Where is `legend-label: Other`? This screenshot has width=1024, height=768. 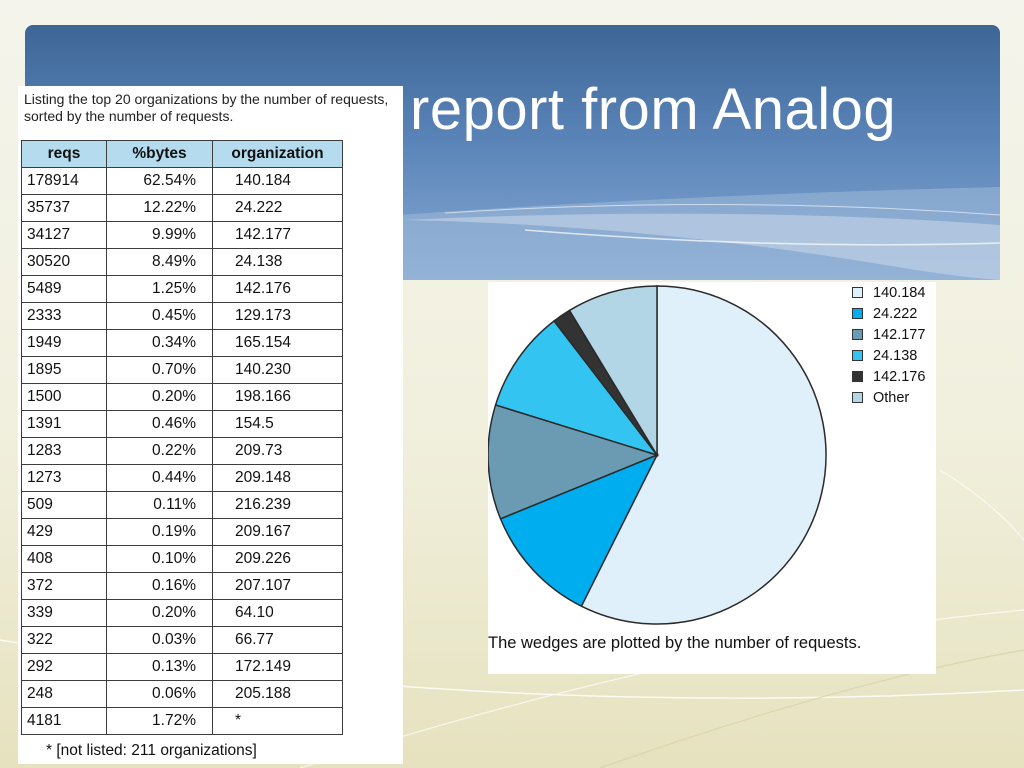
legend-label: Other is located at coordinates (891, 397).